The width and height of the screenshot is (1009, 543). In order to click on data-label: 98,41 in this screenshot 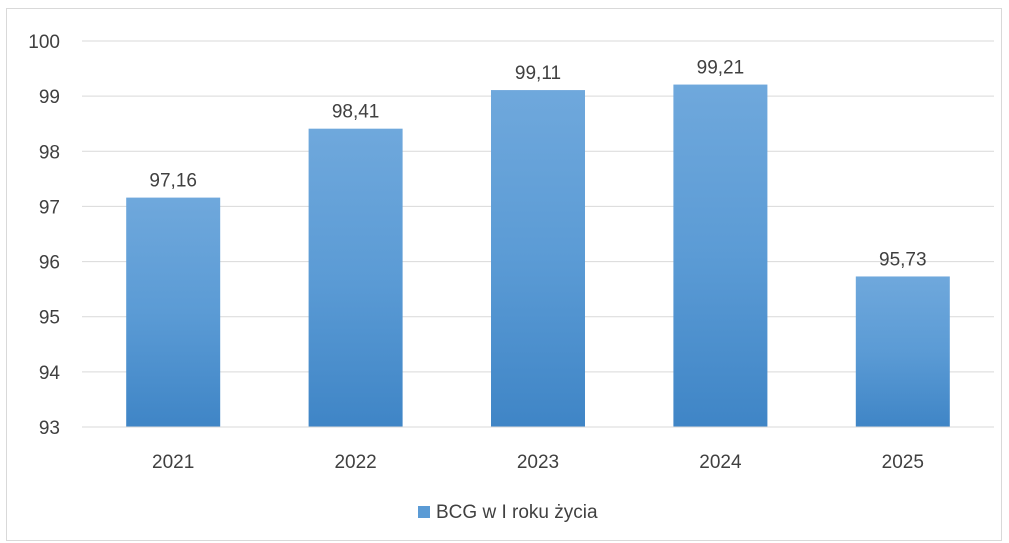, I will do `click(356, 112)`.